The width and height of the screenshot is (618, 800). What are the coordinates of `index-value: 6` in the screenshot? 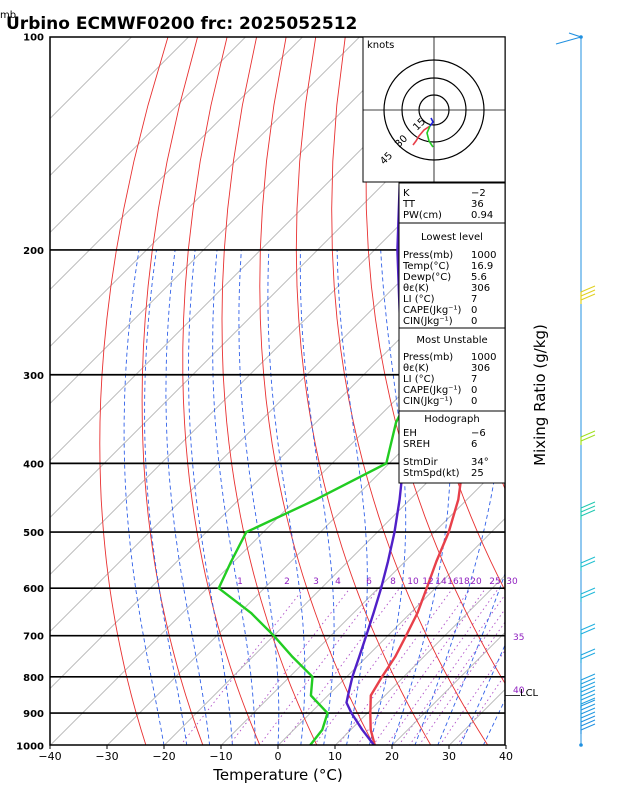 It's located at (474, 444).